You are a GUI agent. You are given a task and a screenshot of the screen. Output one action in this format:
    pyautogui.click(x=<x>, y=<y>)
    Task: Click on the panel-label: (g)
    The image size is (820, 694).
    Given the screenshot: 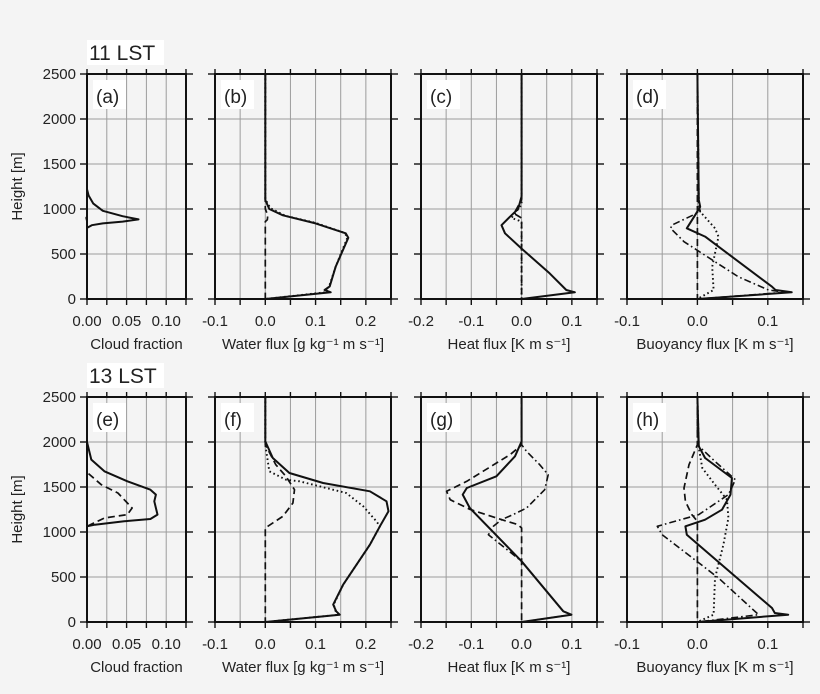 What is the action you would take?
    pyautogui.click(x=441, y=420)
    